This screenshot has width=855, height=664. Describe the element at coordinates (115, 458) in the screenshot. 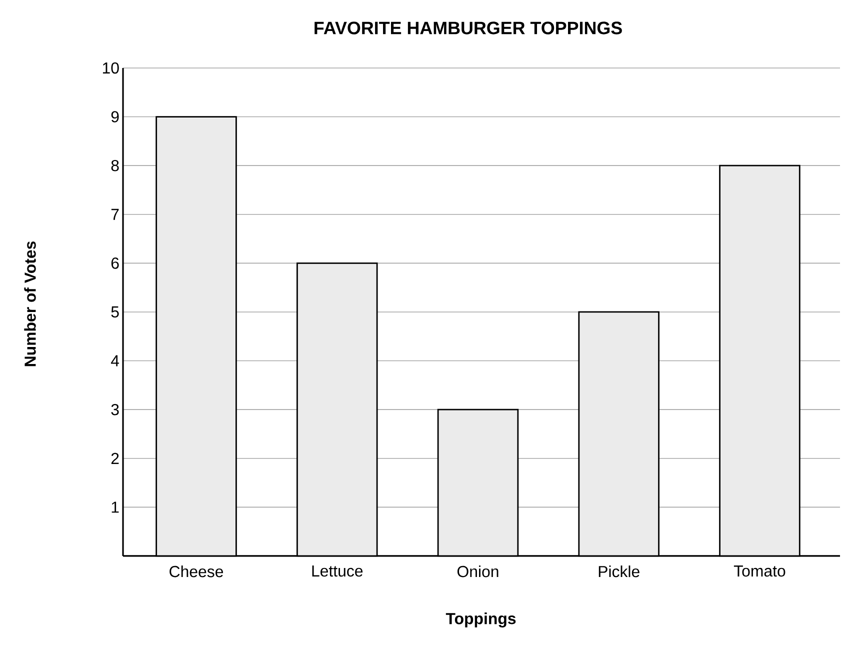

I see `y-tick-label: 2` at that location.